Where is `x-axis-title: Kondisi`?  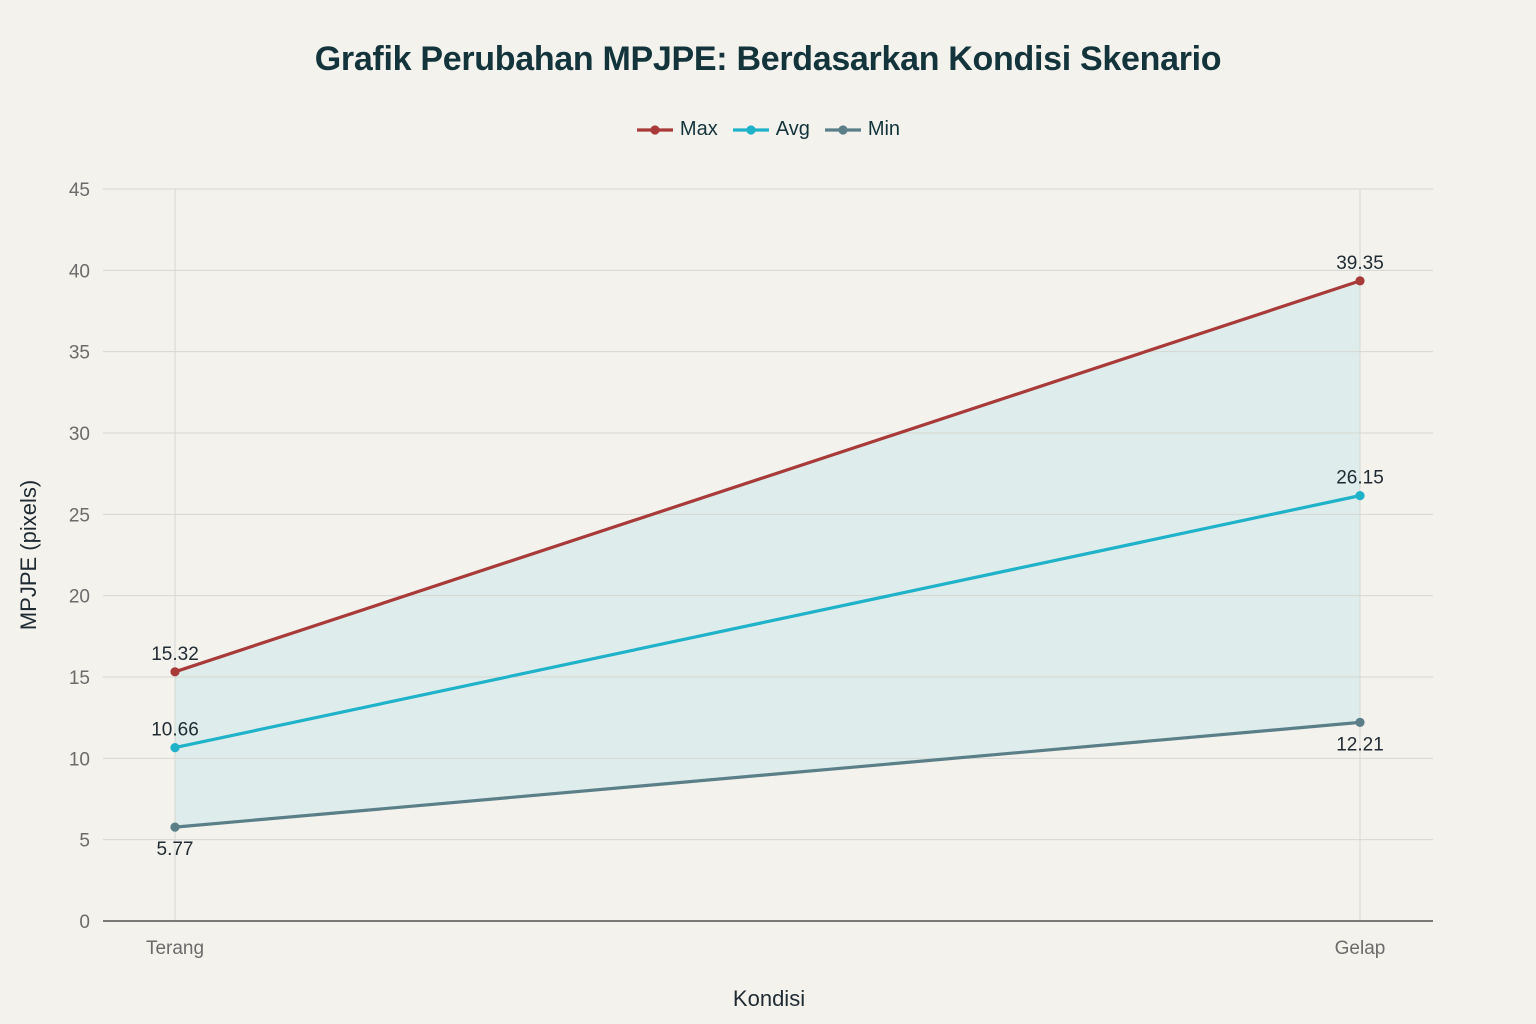
x-axis-title: Kondisi is located at coordinates (769, 998).